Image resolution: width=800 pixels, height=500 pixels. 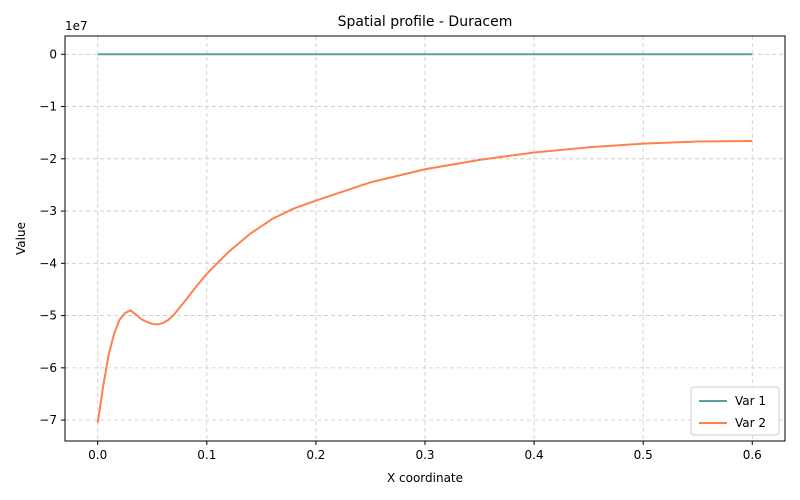 I want to click on y-tick-label: −6, so click(x=48, y=368).